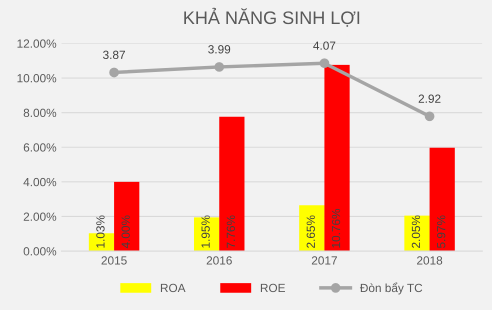 This screenshot has height=310, width=492. What do you see at coordinates (310, 231) in the screenshot?
I see `data-label: 2.65%` at bounding box center [310, 231].